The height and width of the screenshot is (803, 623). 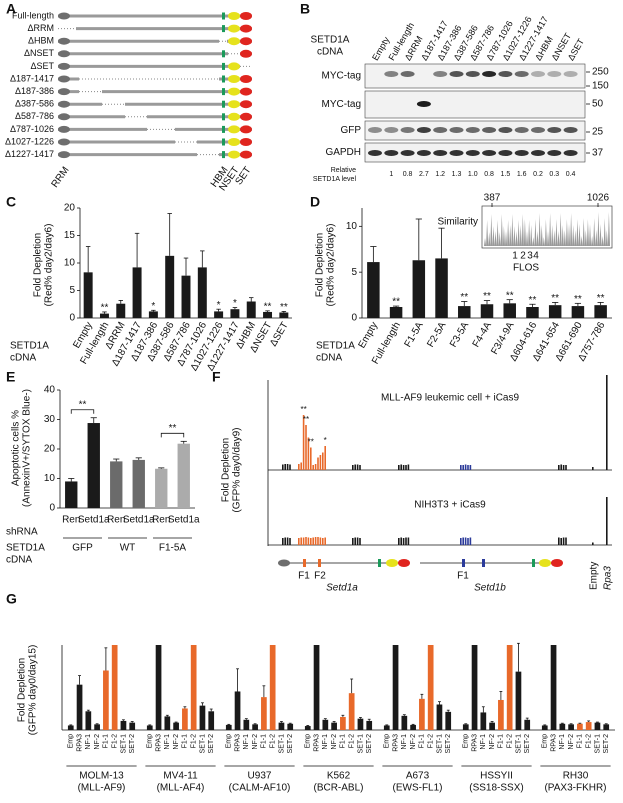 What do you see at coordinates (352, 226) in the screenshot?
I see `y-tick-label: 10` at bounding box center [352, 226].